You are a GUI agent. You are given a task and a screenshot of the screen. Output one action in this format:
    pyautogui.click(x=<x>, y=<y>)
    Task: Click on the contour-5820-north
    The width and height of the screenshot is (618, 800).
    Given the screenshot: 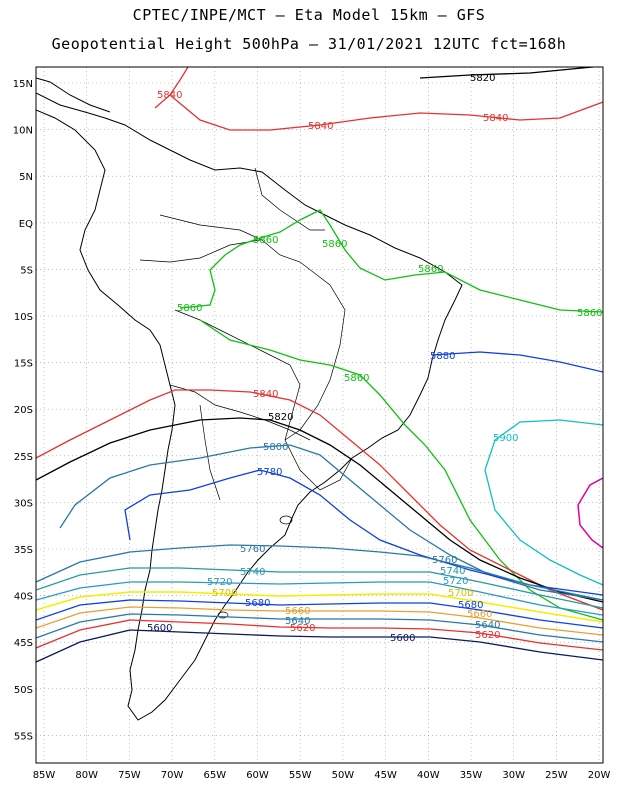 What is the action you would take?
    pyautogui.click(x=509, y=73)
    